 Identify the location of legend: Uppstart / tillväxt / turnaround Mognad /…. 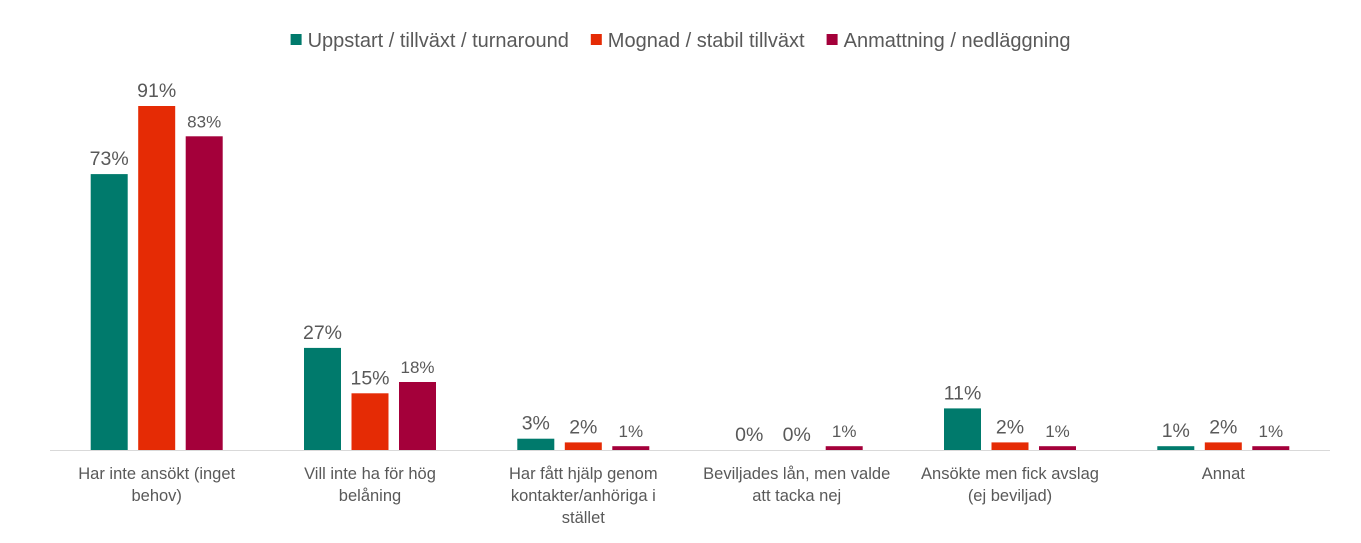
(680, 41).